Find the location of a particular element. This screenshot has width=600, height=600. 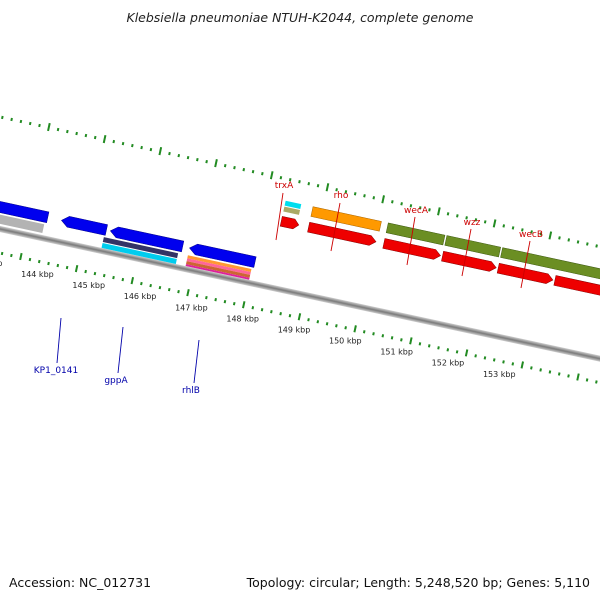

scale-label: 148 kbp is located at coordinates (242, 318).